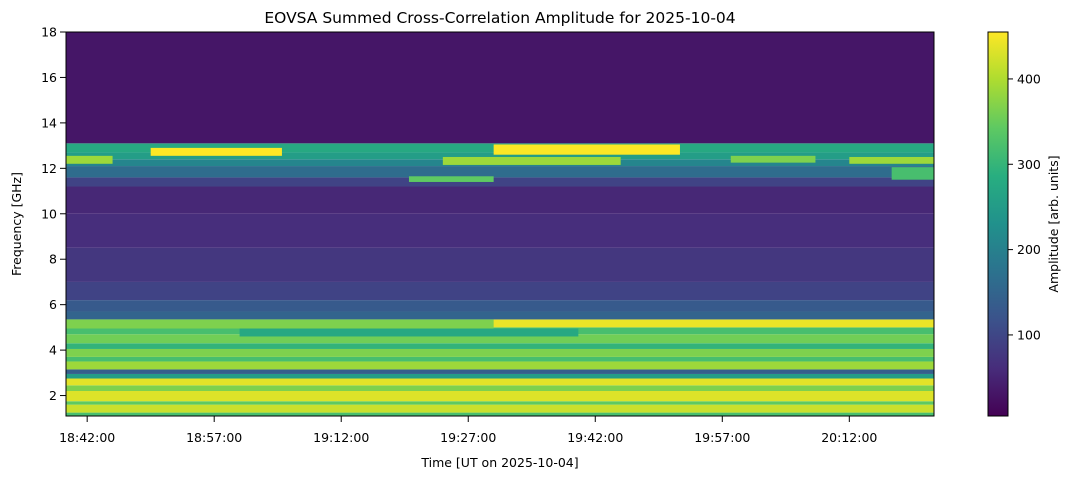 Image resolution: width=1073 pixels, height=483 pixels. I want to click on x-tick-label: 20:12:00, so click(849, 437).